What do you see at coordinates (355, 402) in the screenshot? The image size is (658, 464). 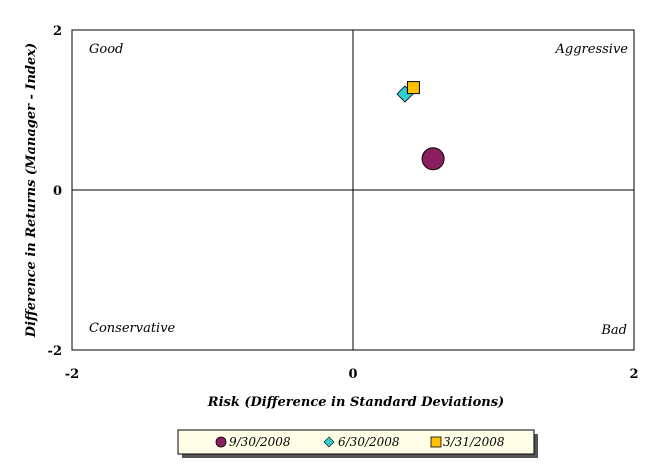 I see `x-axis-title: Risk (Difference in Standard Deviations)` at bounding box center [355, 402].